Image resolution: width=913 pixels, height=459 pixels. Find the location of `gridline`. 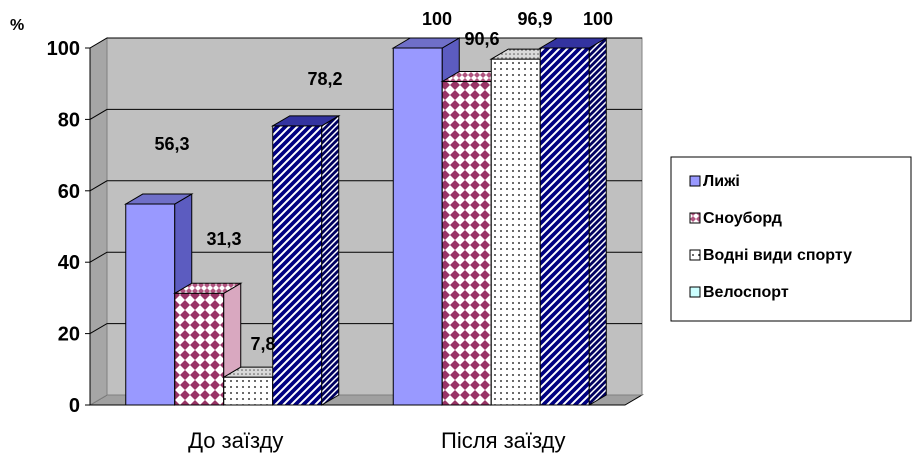

gridline is located at coordinates (365, 43).